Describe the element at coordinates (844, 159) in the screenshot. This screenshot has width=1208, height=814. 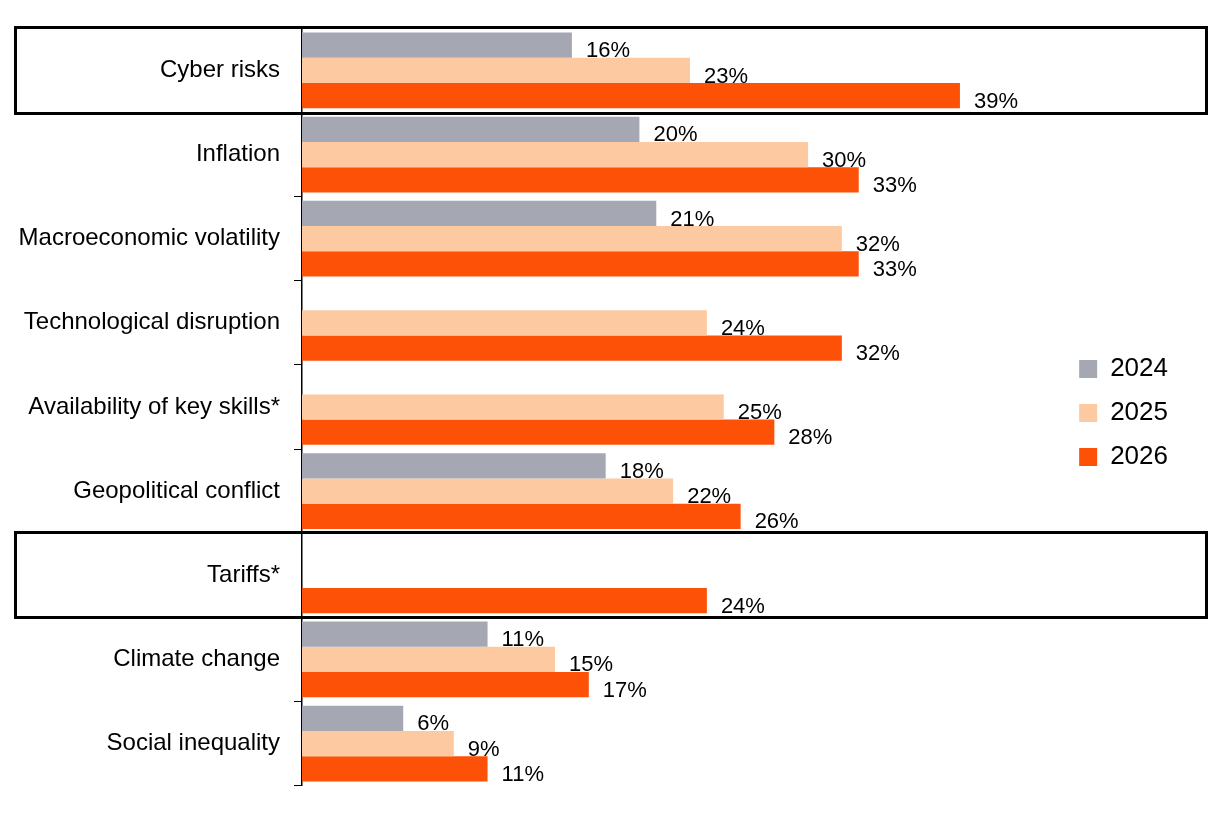
I see `data-label: 30%` at that location.